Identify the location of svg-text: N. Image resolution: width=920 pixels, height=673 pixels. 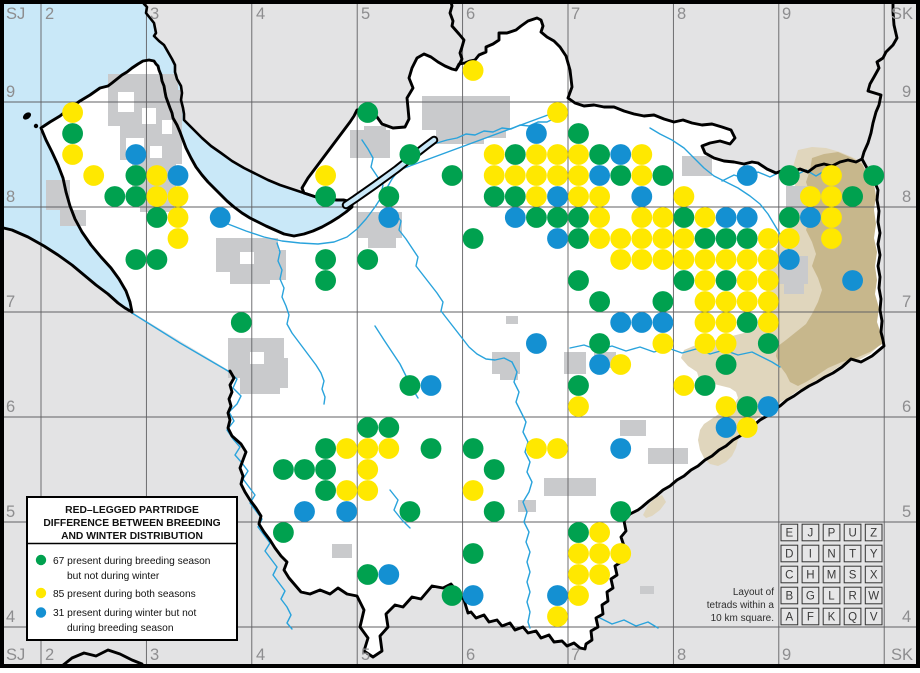
(831, 555).